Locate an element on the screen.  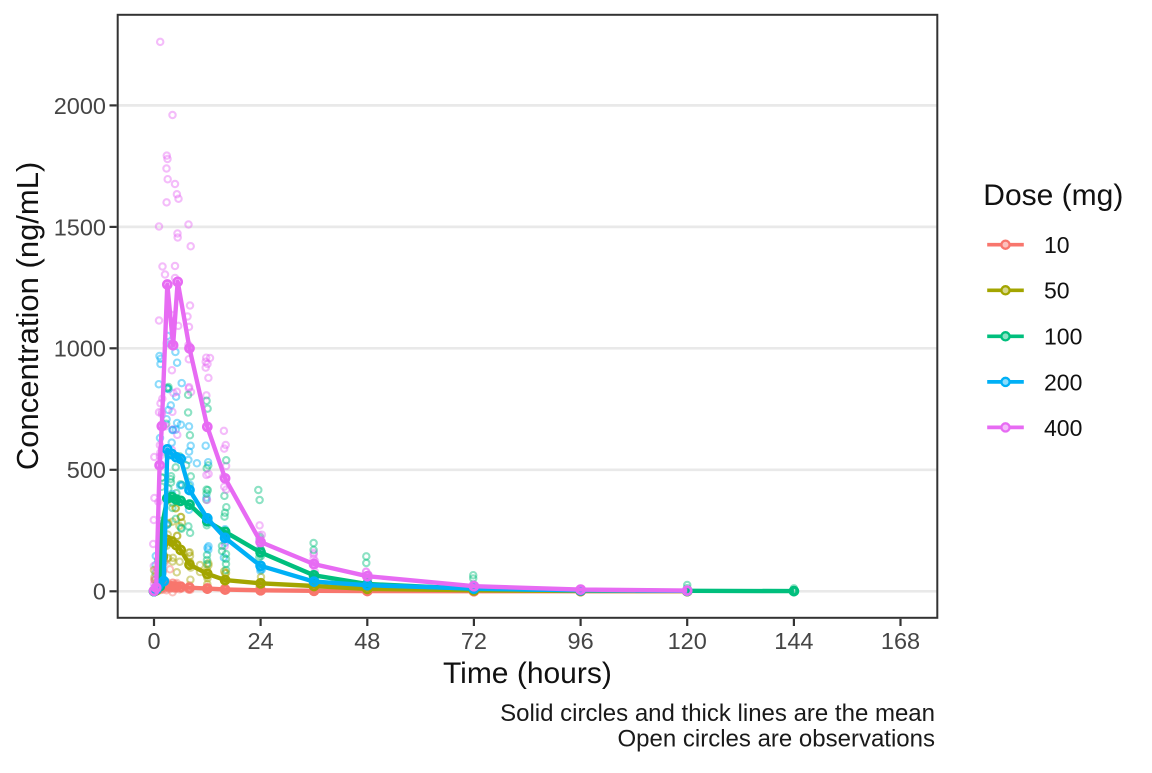
svg-text: Open circles are observations is located at coordinates (776, 738).